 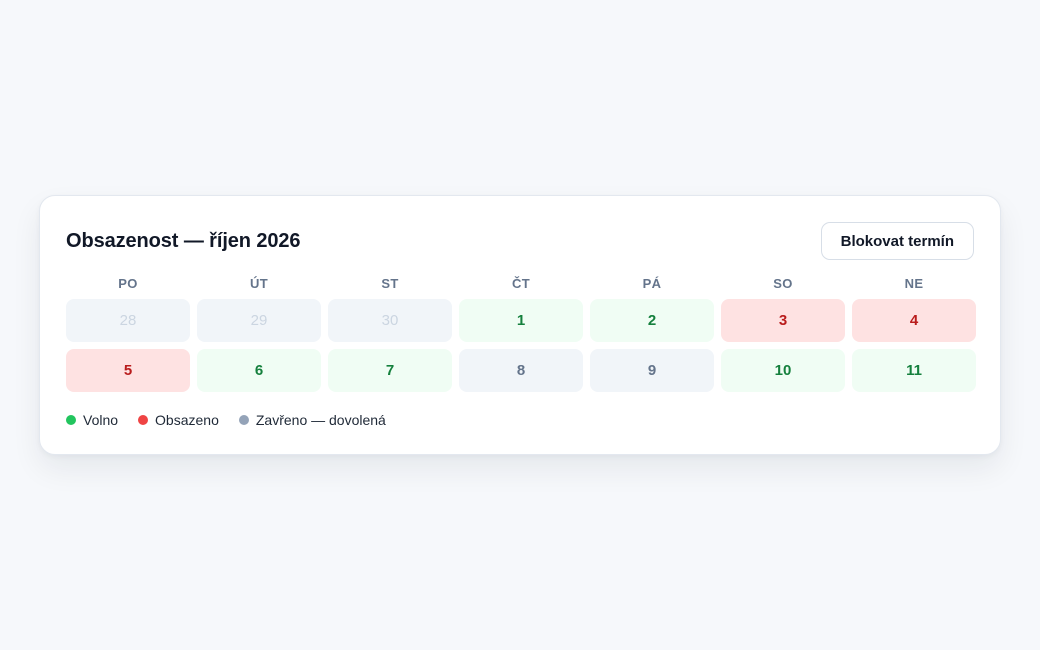 What do you see at coordinates (520, 420) in the screenshot?
I see `legend: Volno Obsazeno Zavřeno — dovolená` at bounding box center [520, 420].